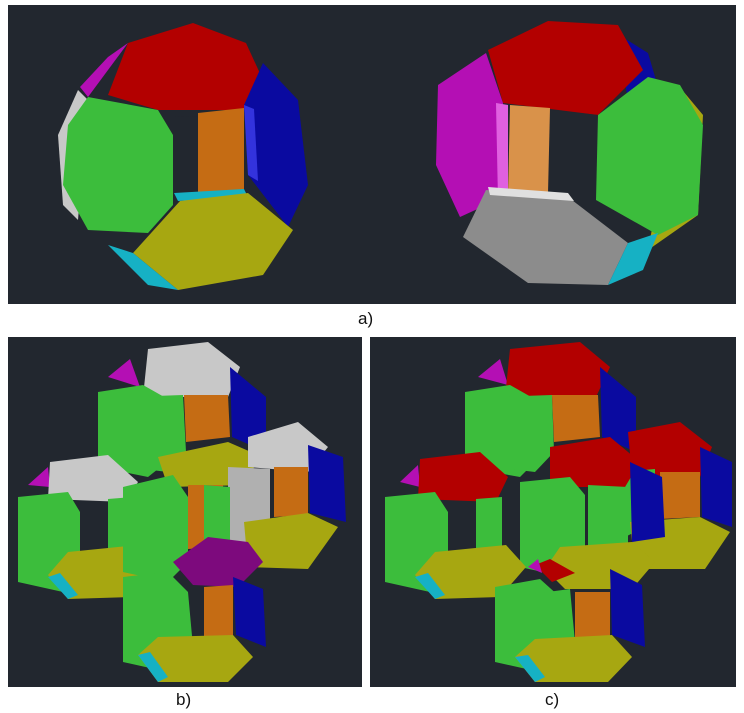 This screenshot has width=744, height=713. What do you see at coordinates (531, 194) in the screenshot?
I see `gray-bottom-face-edge` at bounding box center [531, 194].